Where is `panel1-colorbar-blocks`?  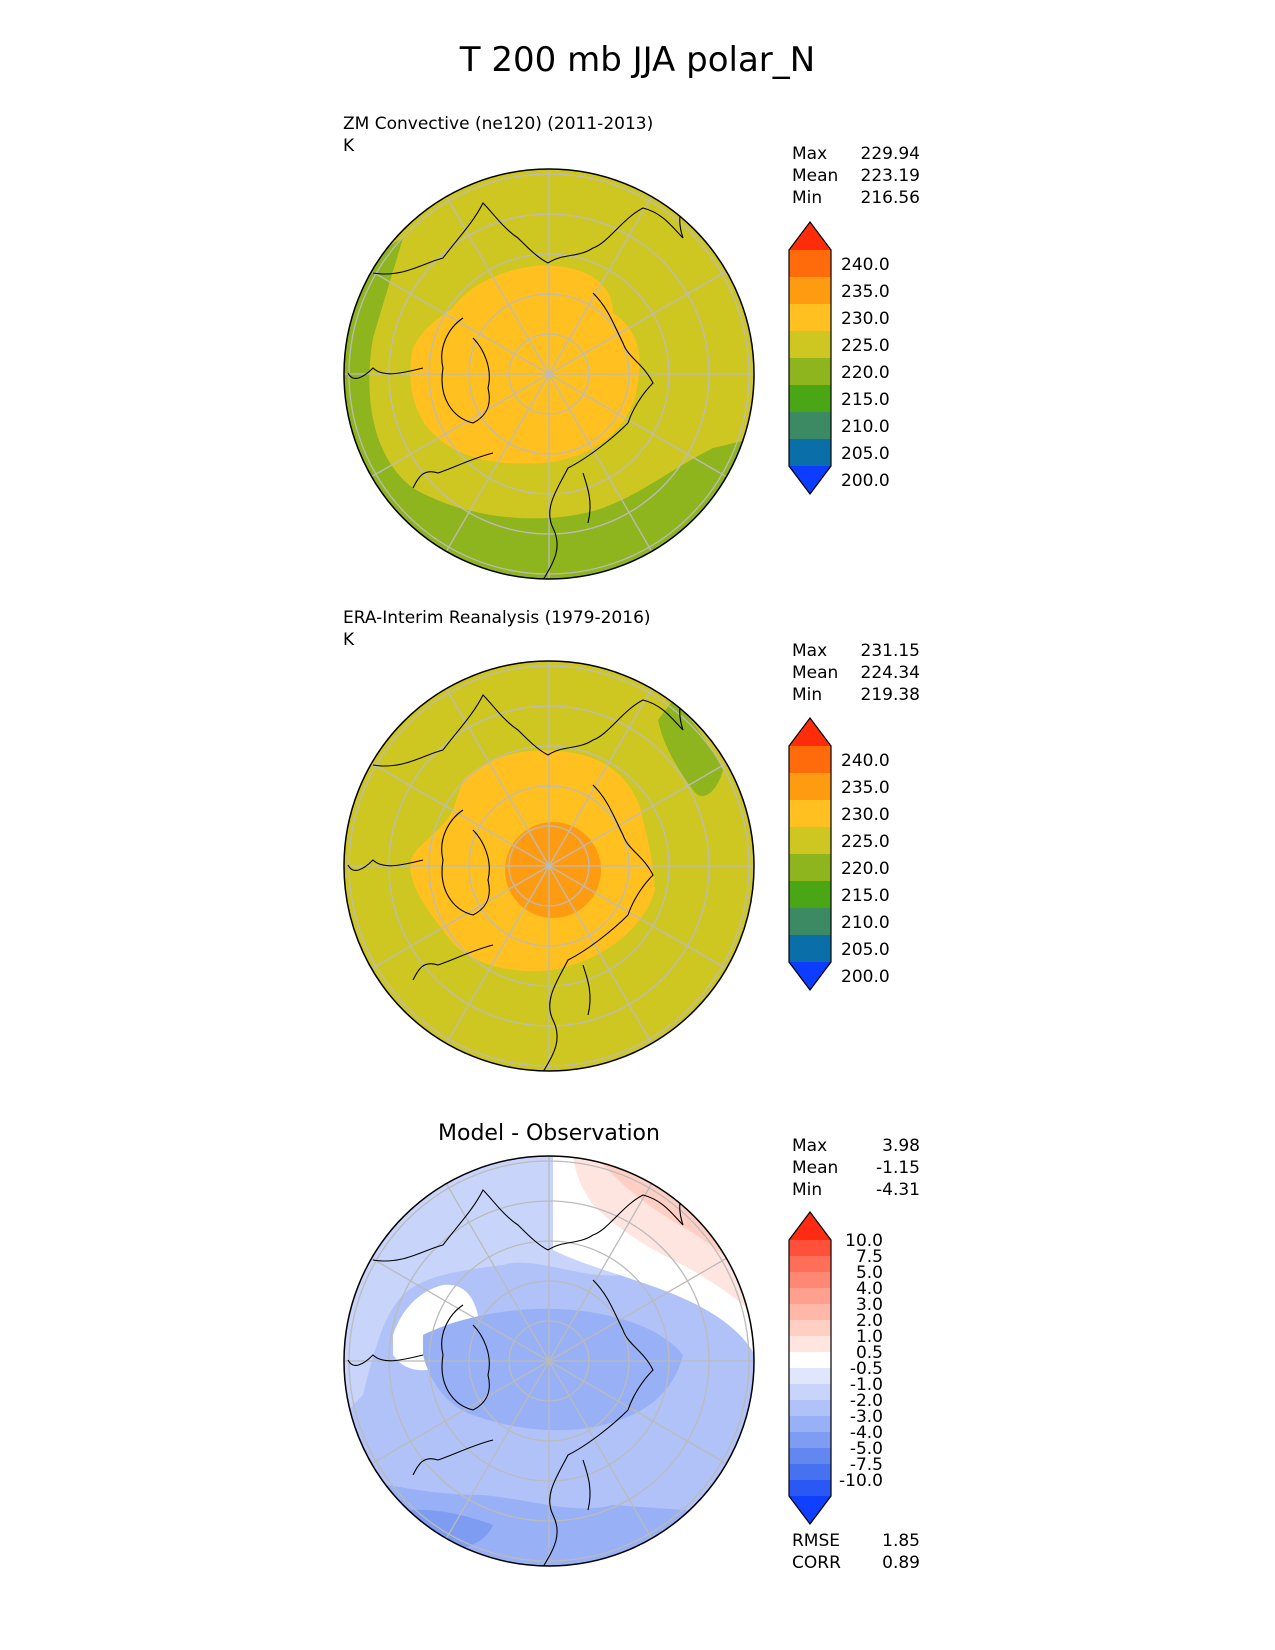 panel1-colorbar-blocks is located at coordinates (810, 358).